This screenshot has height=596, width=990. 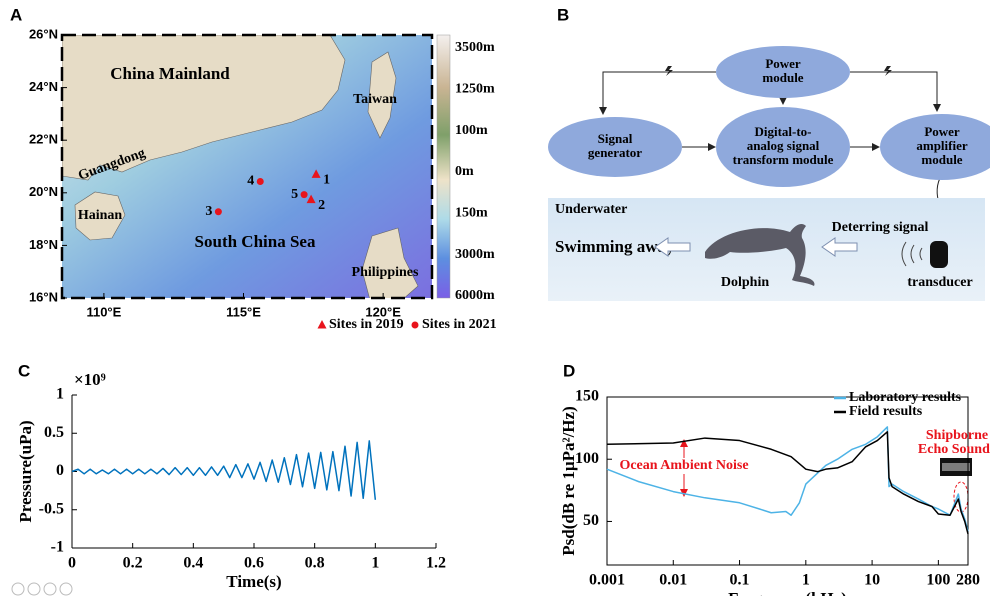 I want to click on lat-label: 18°N, so click(x=43, y=244).